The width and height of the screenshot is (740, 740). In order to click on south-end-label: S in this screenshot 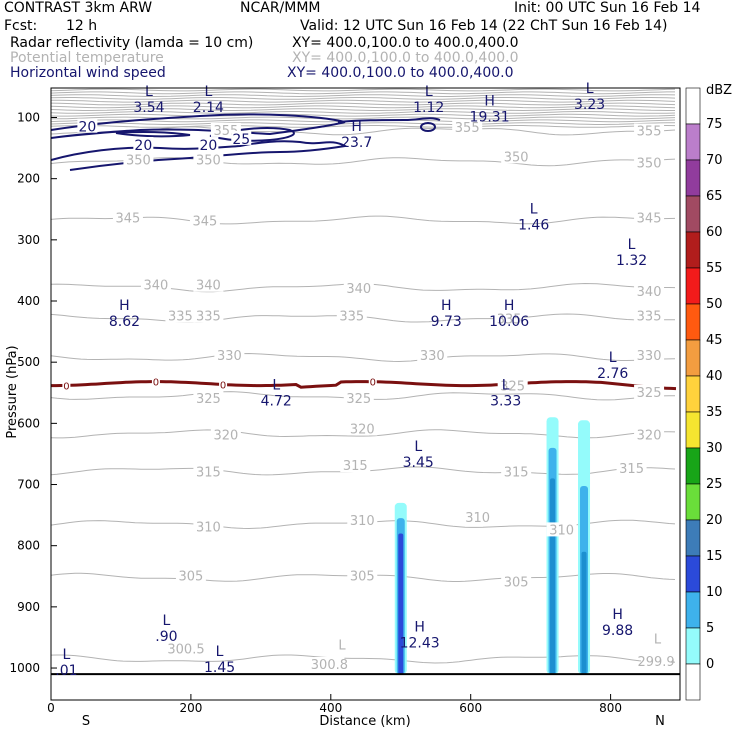, I will do `click(86, 721)`.